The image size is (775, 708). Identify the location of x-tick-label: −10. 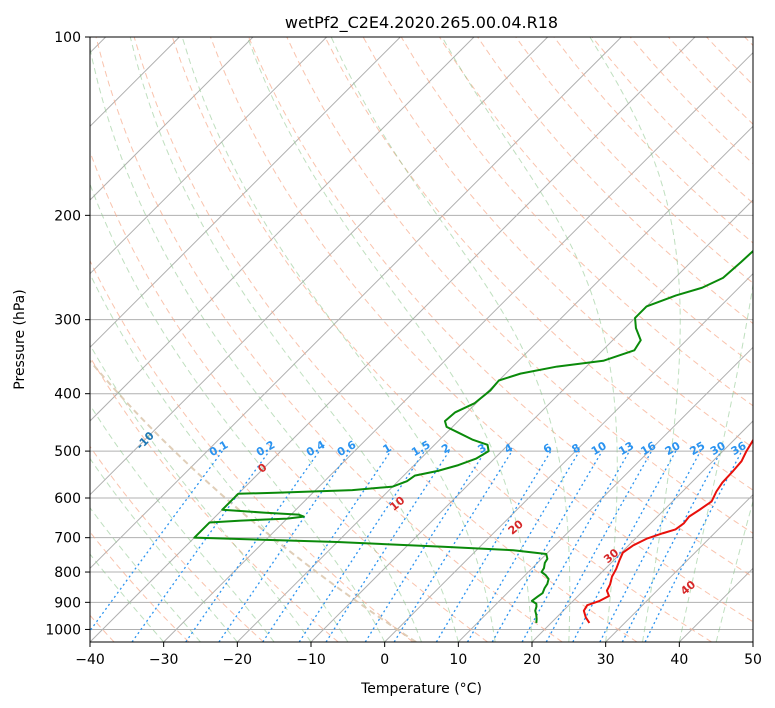
(311, 660).